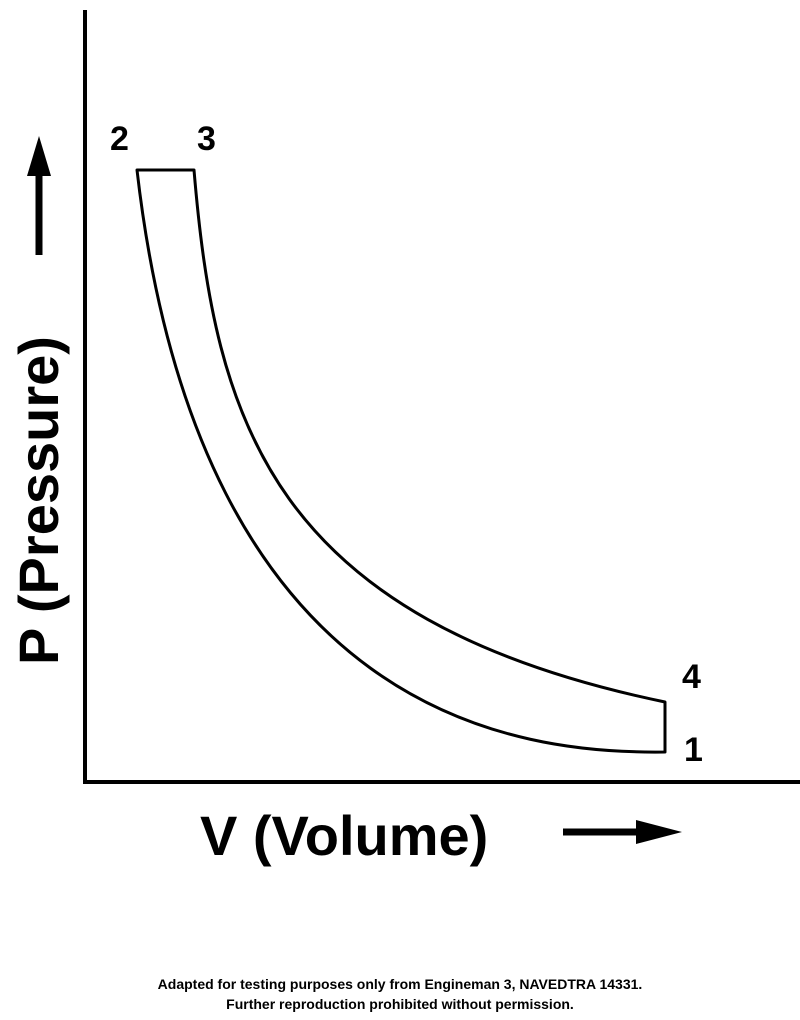  I want to click on x-axis-label: V (Volume), so click(344, 835).